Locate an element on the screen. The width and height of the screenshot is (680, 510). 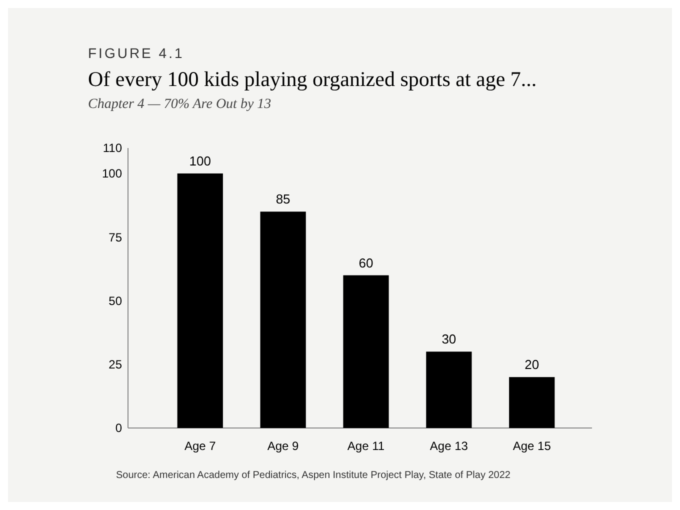
caption: FIGURE 4.1 is located at coordinates (136, 53).